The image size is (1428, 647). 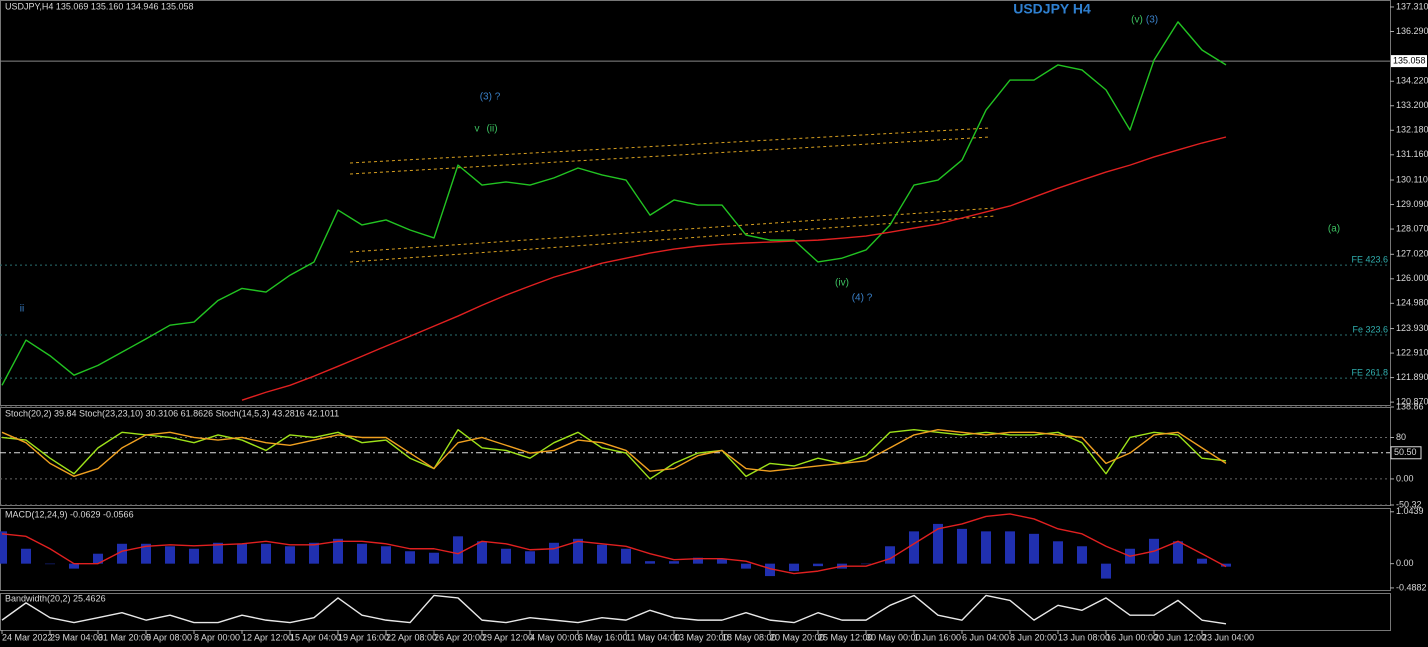 I want to click on wave-label: (v), so click(x=1137, y=20).